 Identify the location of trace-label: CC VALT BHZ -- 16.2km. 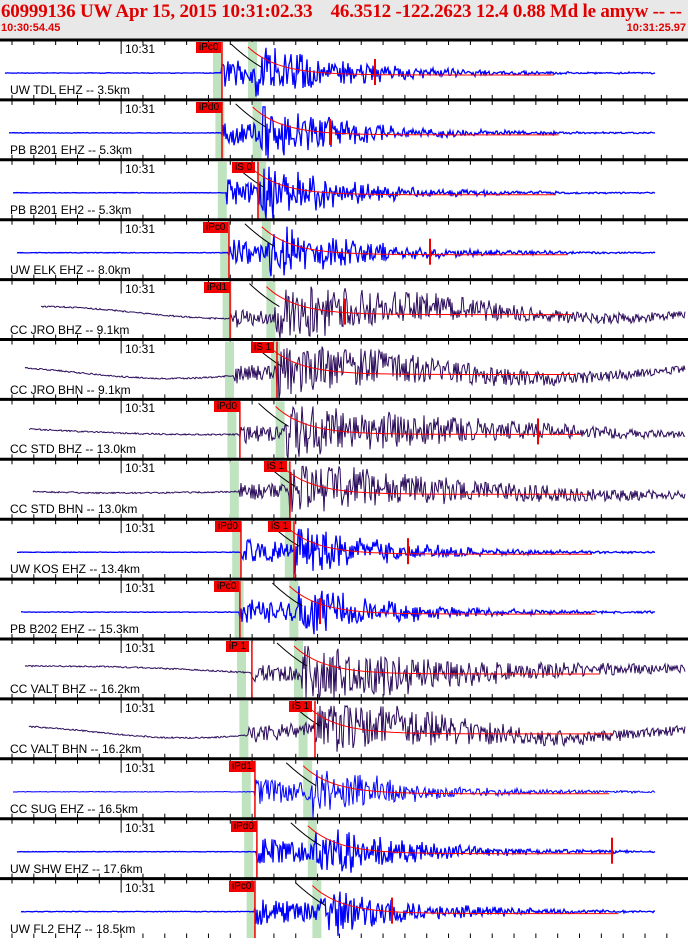
(75, 689).